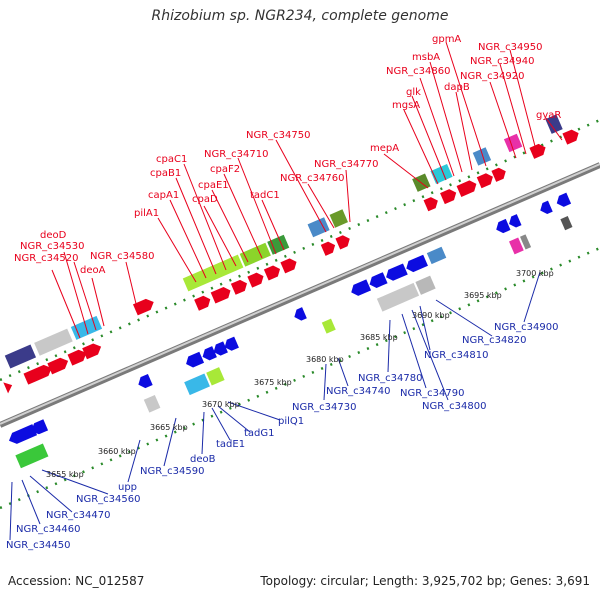 Image resolution: width=600 pixels, height=600 pixels. Describe the element at coordinates (328, 326) in the screenshot. I see `gene-block-lime` at that location.